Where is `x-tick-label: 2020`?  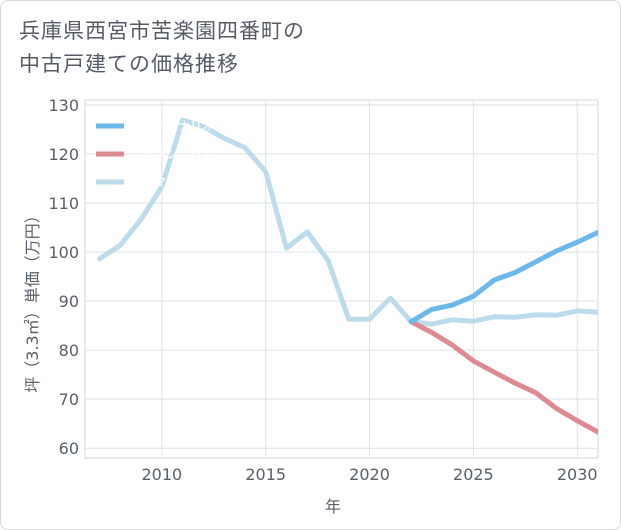
x-tick-label: 2020 is located at coordinates (369, 474).